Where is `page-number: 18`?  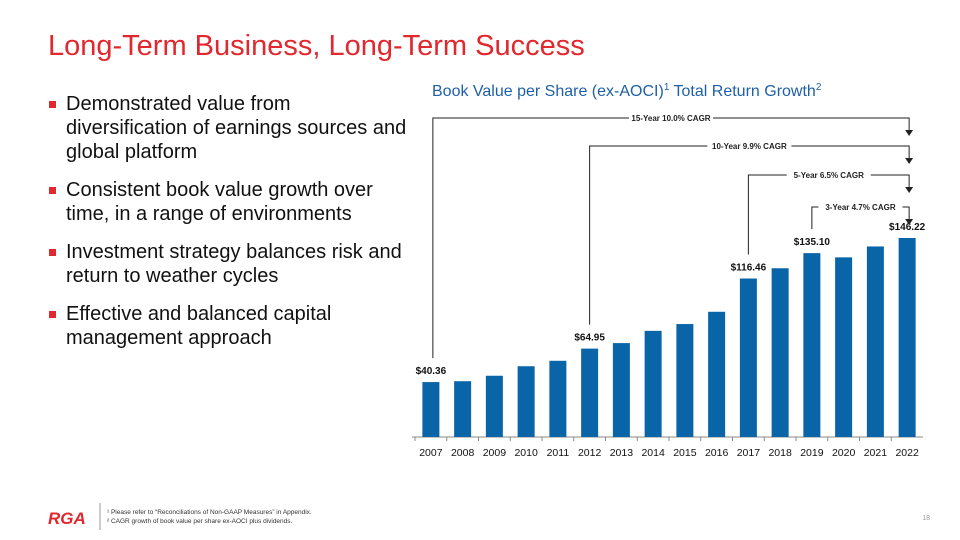 page-number: 18 is located at coordinates (926, 518).